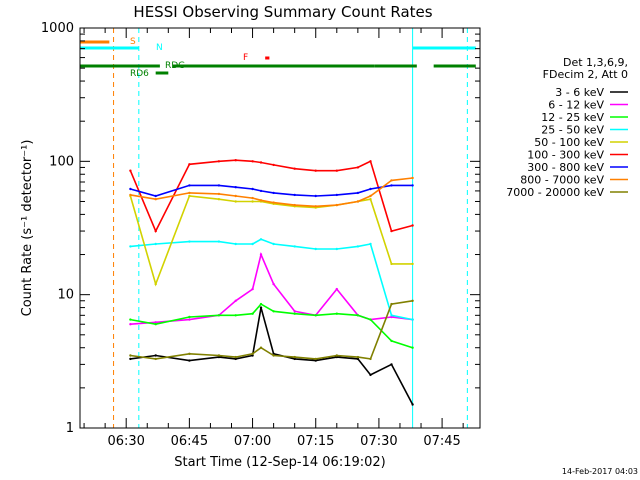 The width and height of the screenshot is (640, 480). I want to click on legend-label-3-6-kev: 3 - 6 keV, so click(579, 92).